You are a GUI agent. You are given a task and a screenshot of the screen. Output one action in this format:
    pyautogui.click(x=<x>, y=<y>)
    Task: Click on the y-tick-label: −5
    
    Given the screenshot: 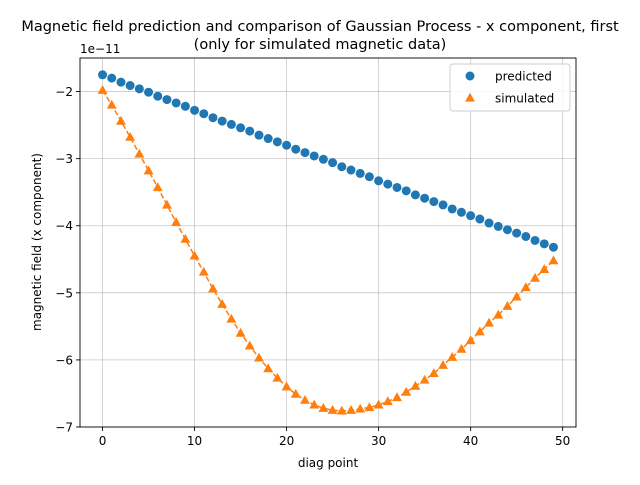 What is the action you would take?
    pyautogui.click(x=64, y=293)
    